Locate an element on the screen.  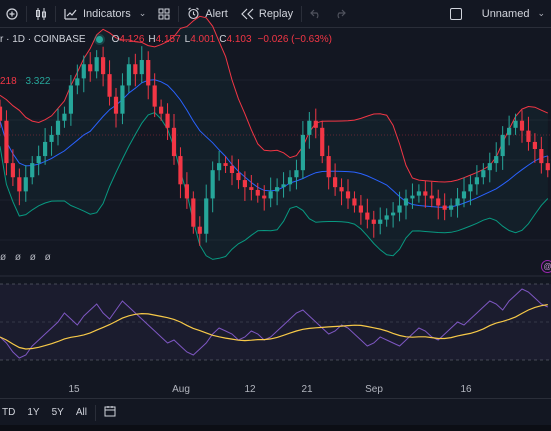
alarm-clock-icon is located at coordinates (193, 13).